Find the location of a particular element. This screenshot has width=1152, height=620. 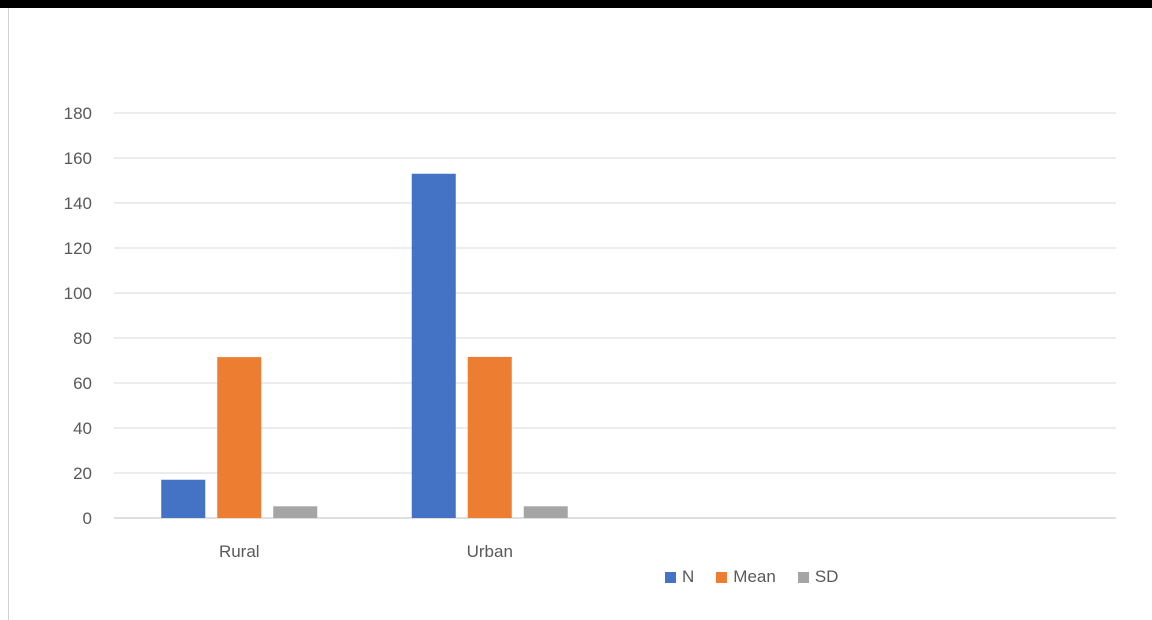

legend-swatch-sd is located at coordinates (803, 577).